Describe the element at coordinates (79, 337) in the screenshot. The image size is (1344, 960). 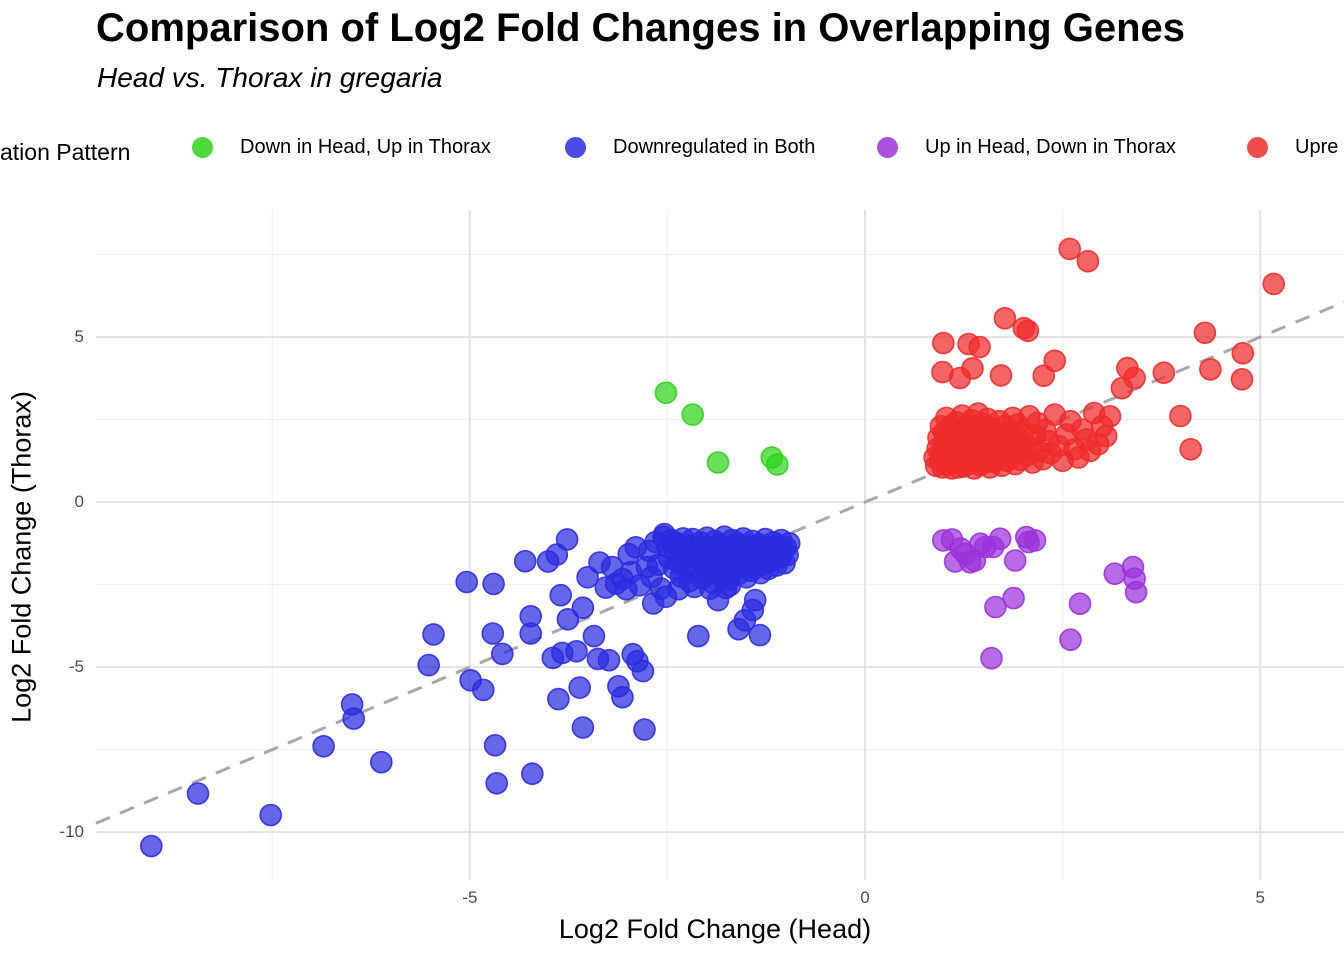
I see `y-tick-label: 5` at that location.